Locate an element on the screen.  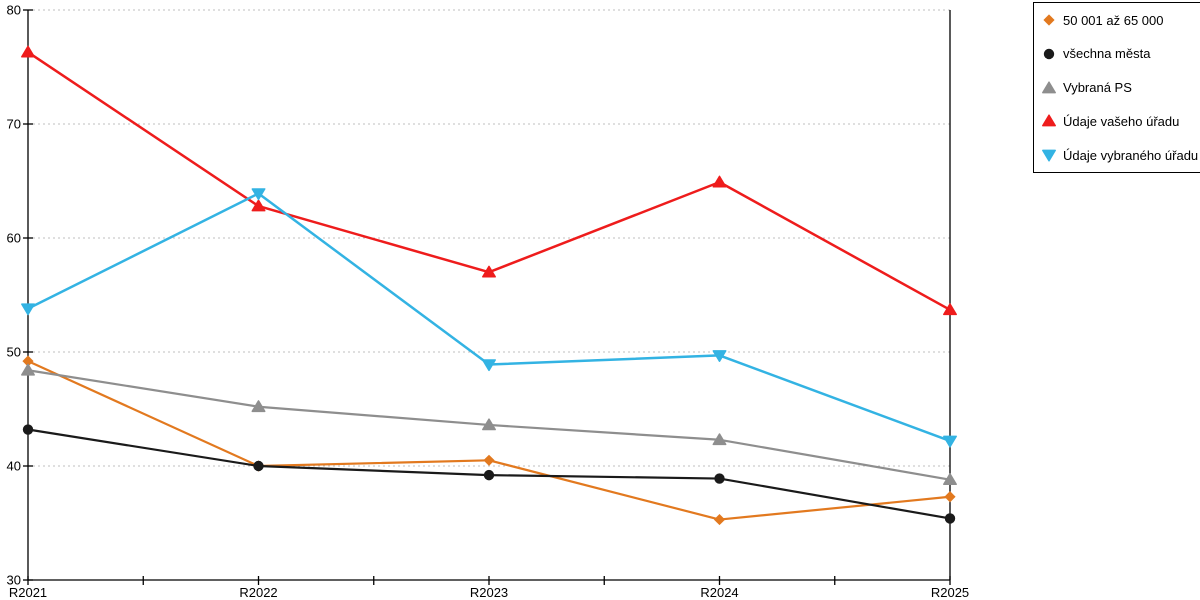
x-tick-label: R2023 is located at coordinates (489, 592).